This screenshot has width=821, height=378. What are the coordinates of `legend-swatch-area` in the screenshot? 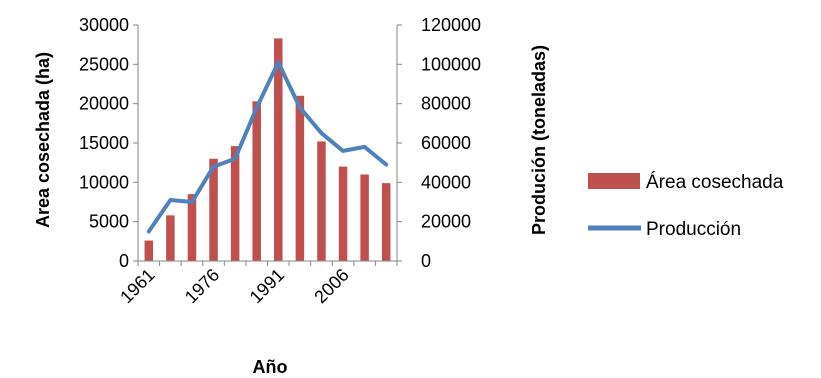 It's located at (614, 181).